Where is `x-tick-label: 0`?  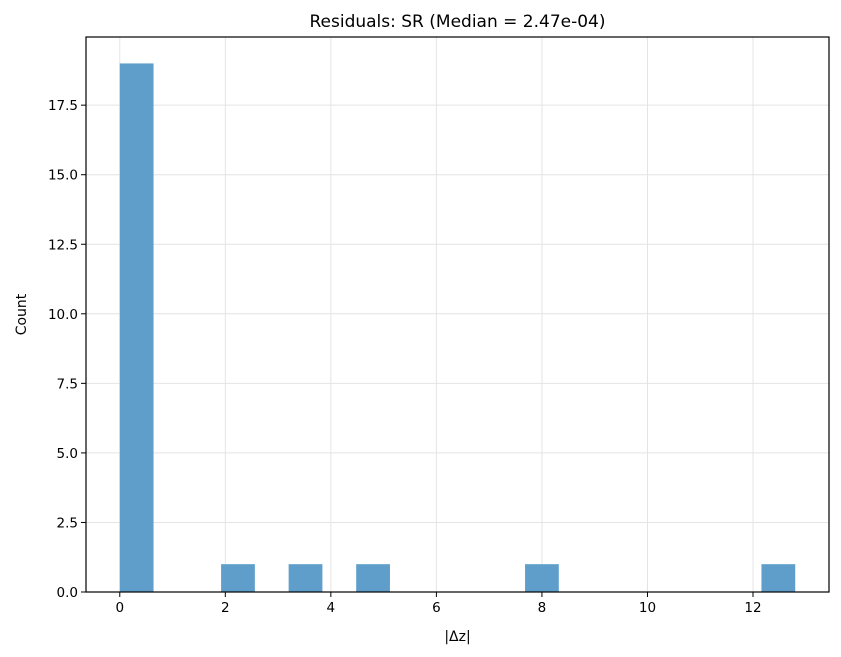 x-tick-label: 0 is located at coordinates (119, 608).